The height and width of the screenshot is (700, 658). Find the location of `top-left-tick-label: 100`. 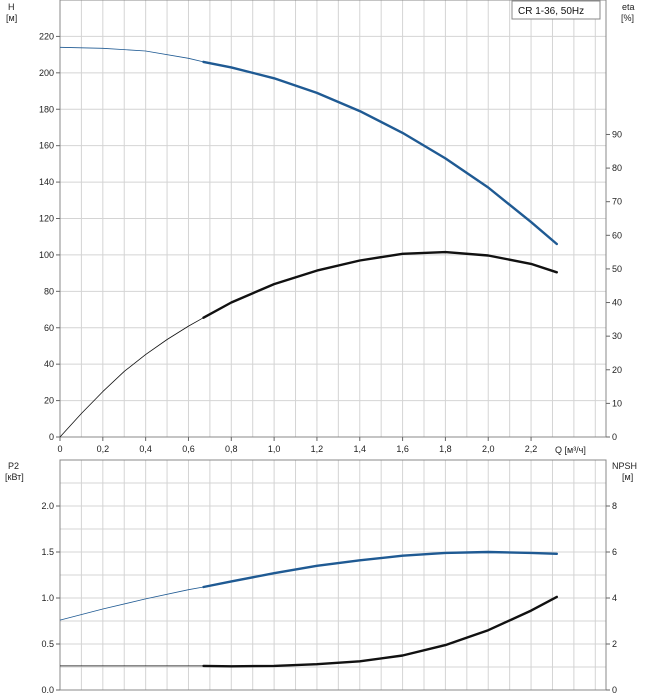

top-left-tick-label: 100 is located at coordinates (46, 255).